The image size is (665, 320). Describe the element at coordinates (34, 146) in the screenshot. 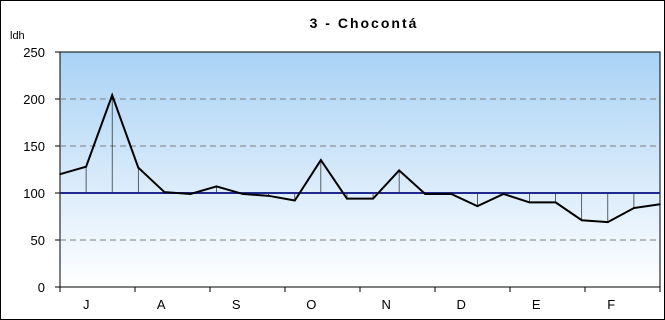

I see `y-tick-label: 150` at that location.